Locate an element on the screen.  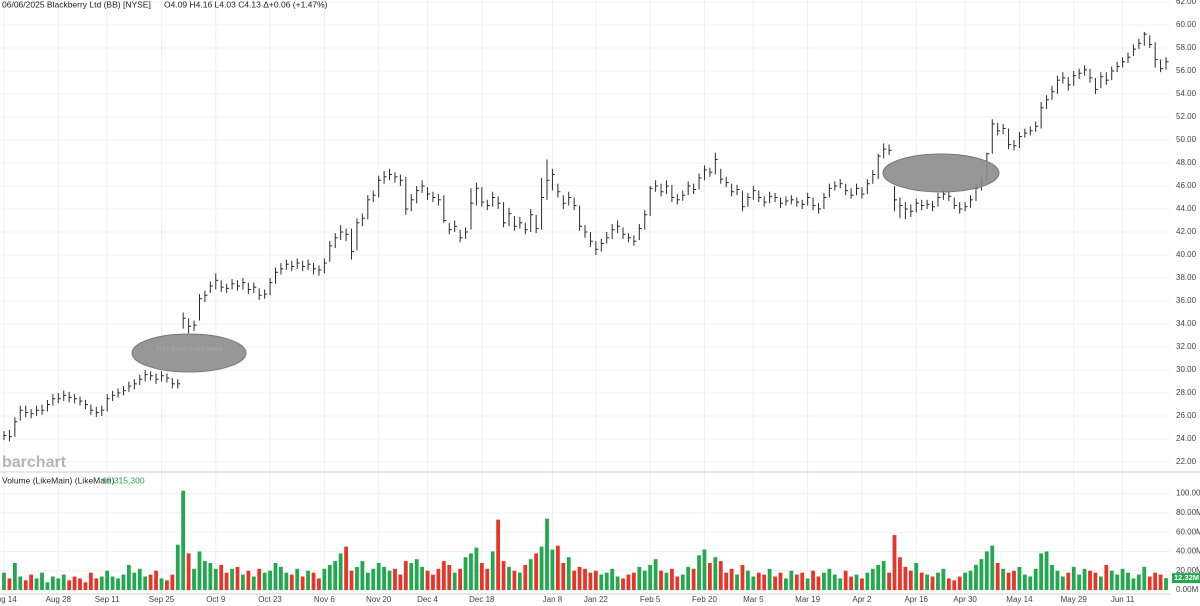
y-tick-label: 58.00 is located at coordinates (1186, 47).